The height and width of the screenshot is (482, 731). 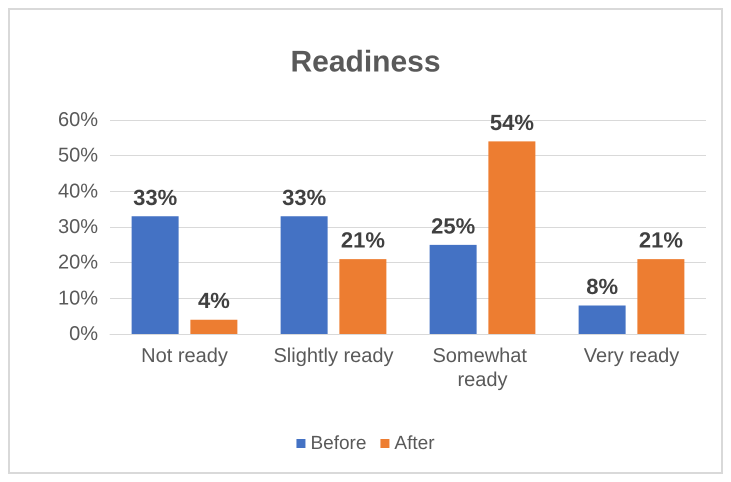 I want to click on y-tick-label: 10%, so click(x=78, y=298).